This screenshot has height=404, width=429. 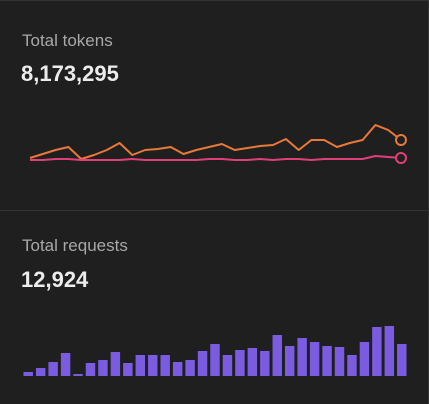 I want to click on card-label: Total tokens, so click(x=67, y=40).